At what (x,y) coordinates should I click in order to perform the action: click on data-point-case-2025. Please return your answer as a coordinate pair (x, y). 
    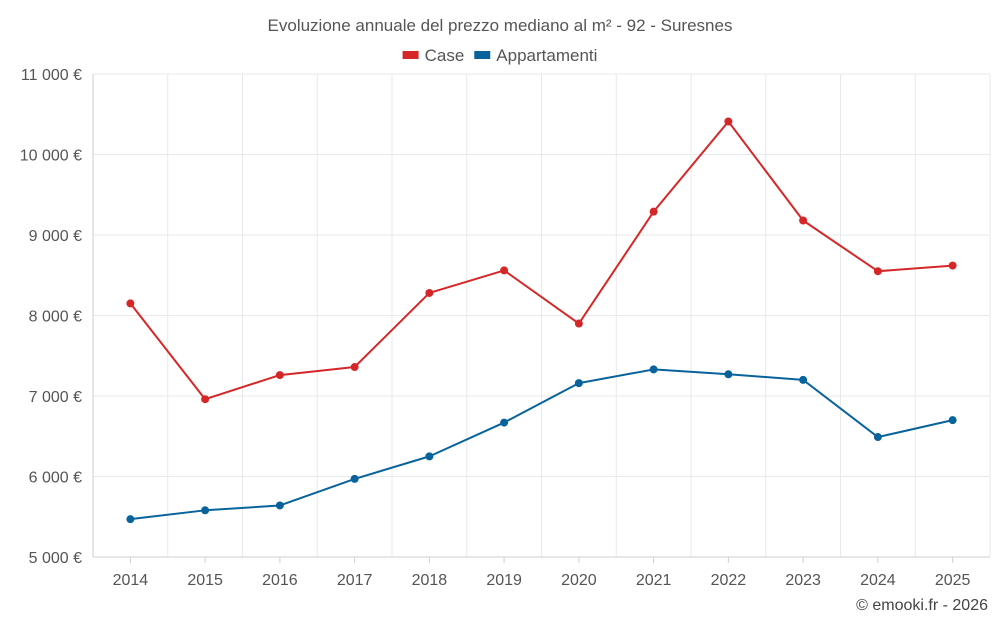
    Looking at the image, I should click on (952, 265).